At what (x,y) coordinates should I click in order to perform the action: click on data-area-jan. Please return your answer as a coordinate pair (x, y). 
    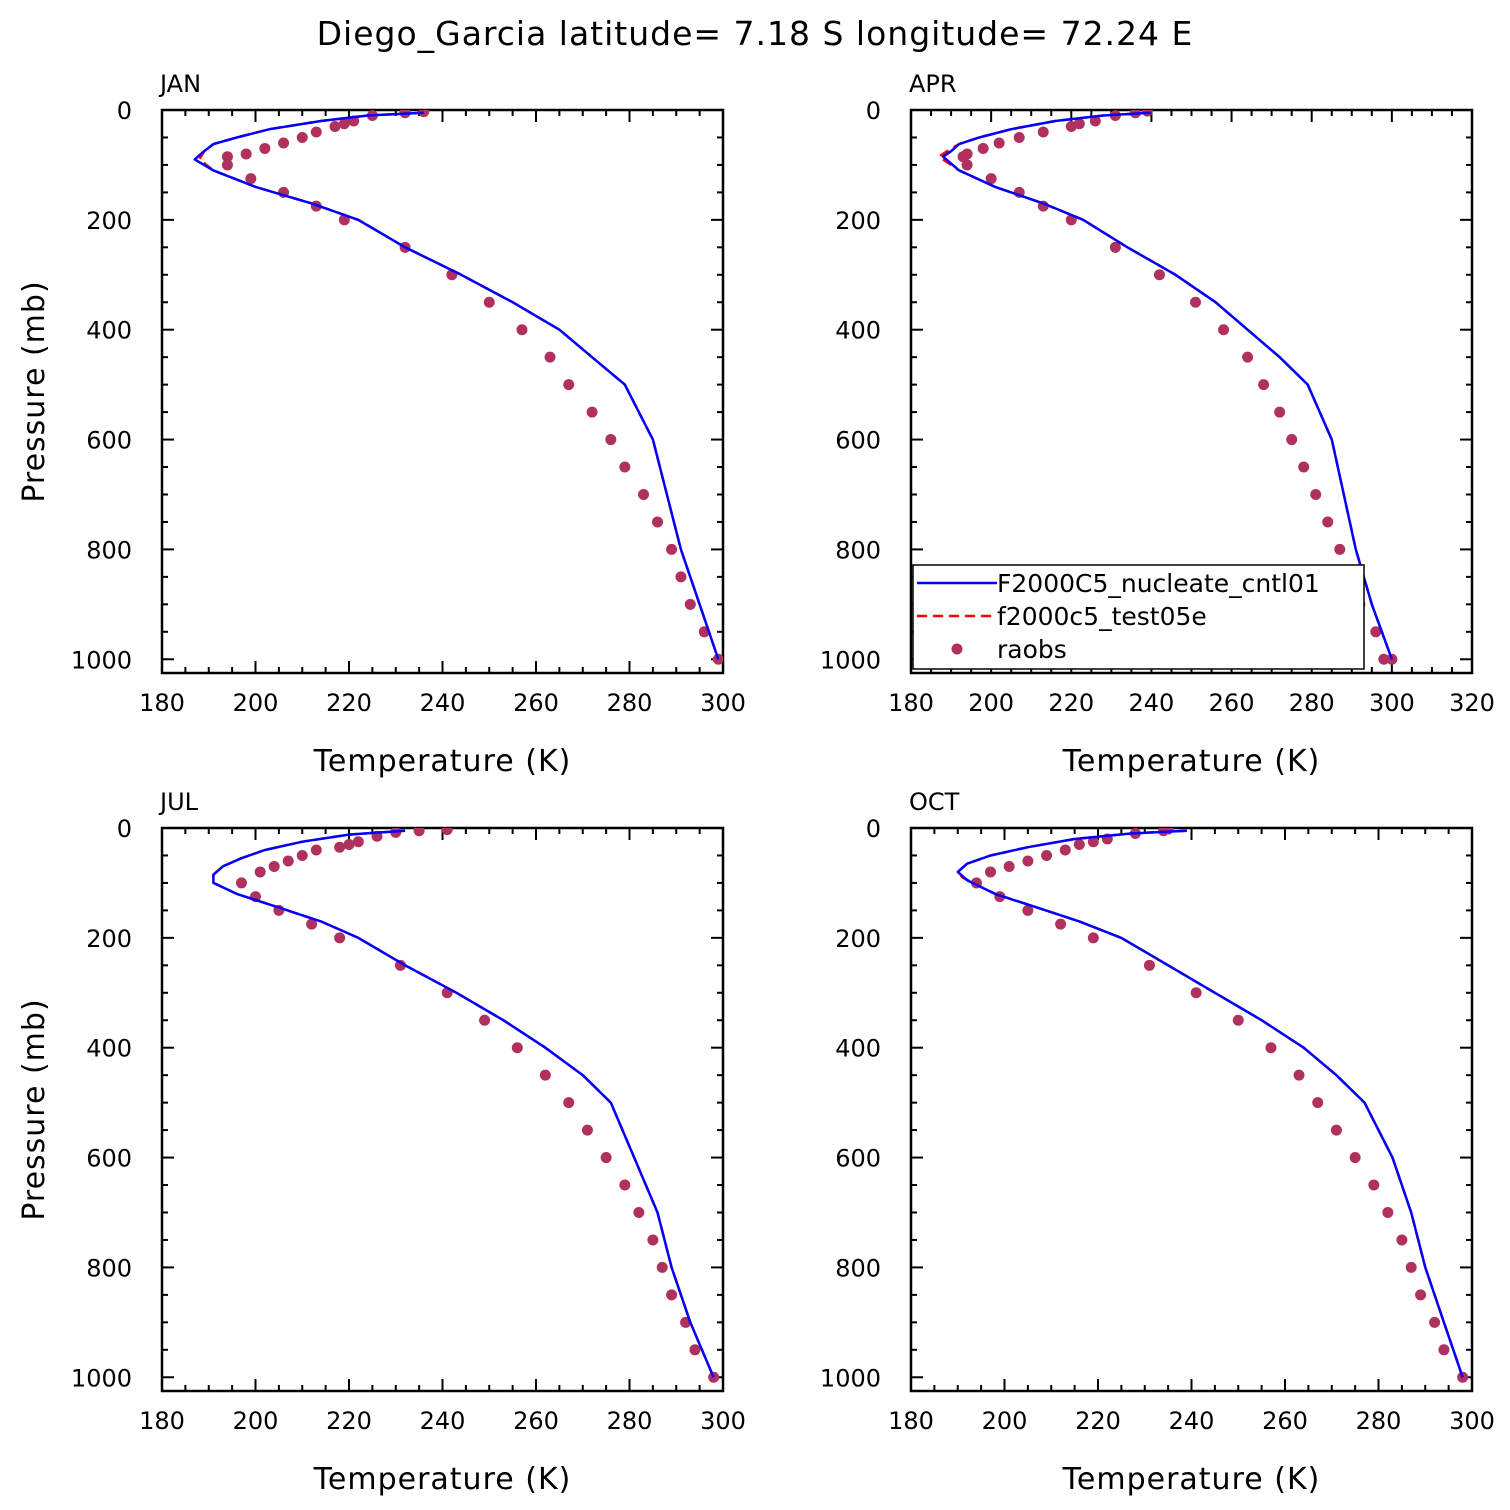
    Looking at the image, I should click on (458, 387).